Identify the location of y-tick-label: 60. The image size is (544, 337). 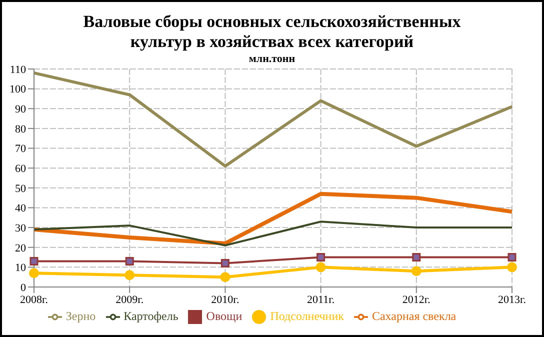
(20, 168).